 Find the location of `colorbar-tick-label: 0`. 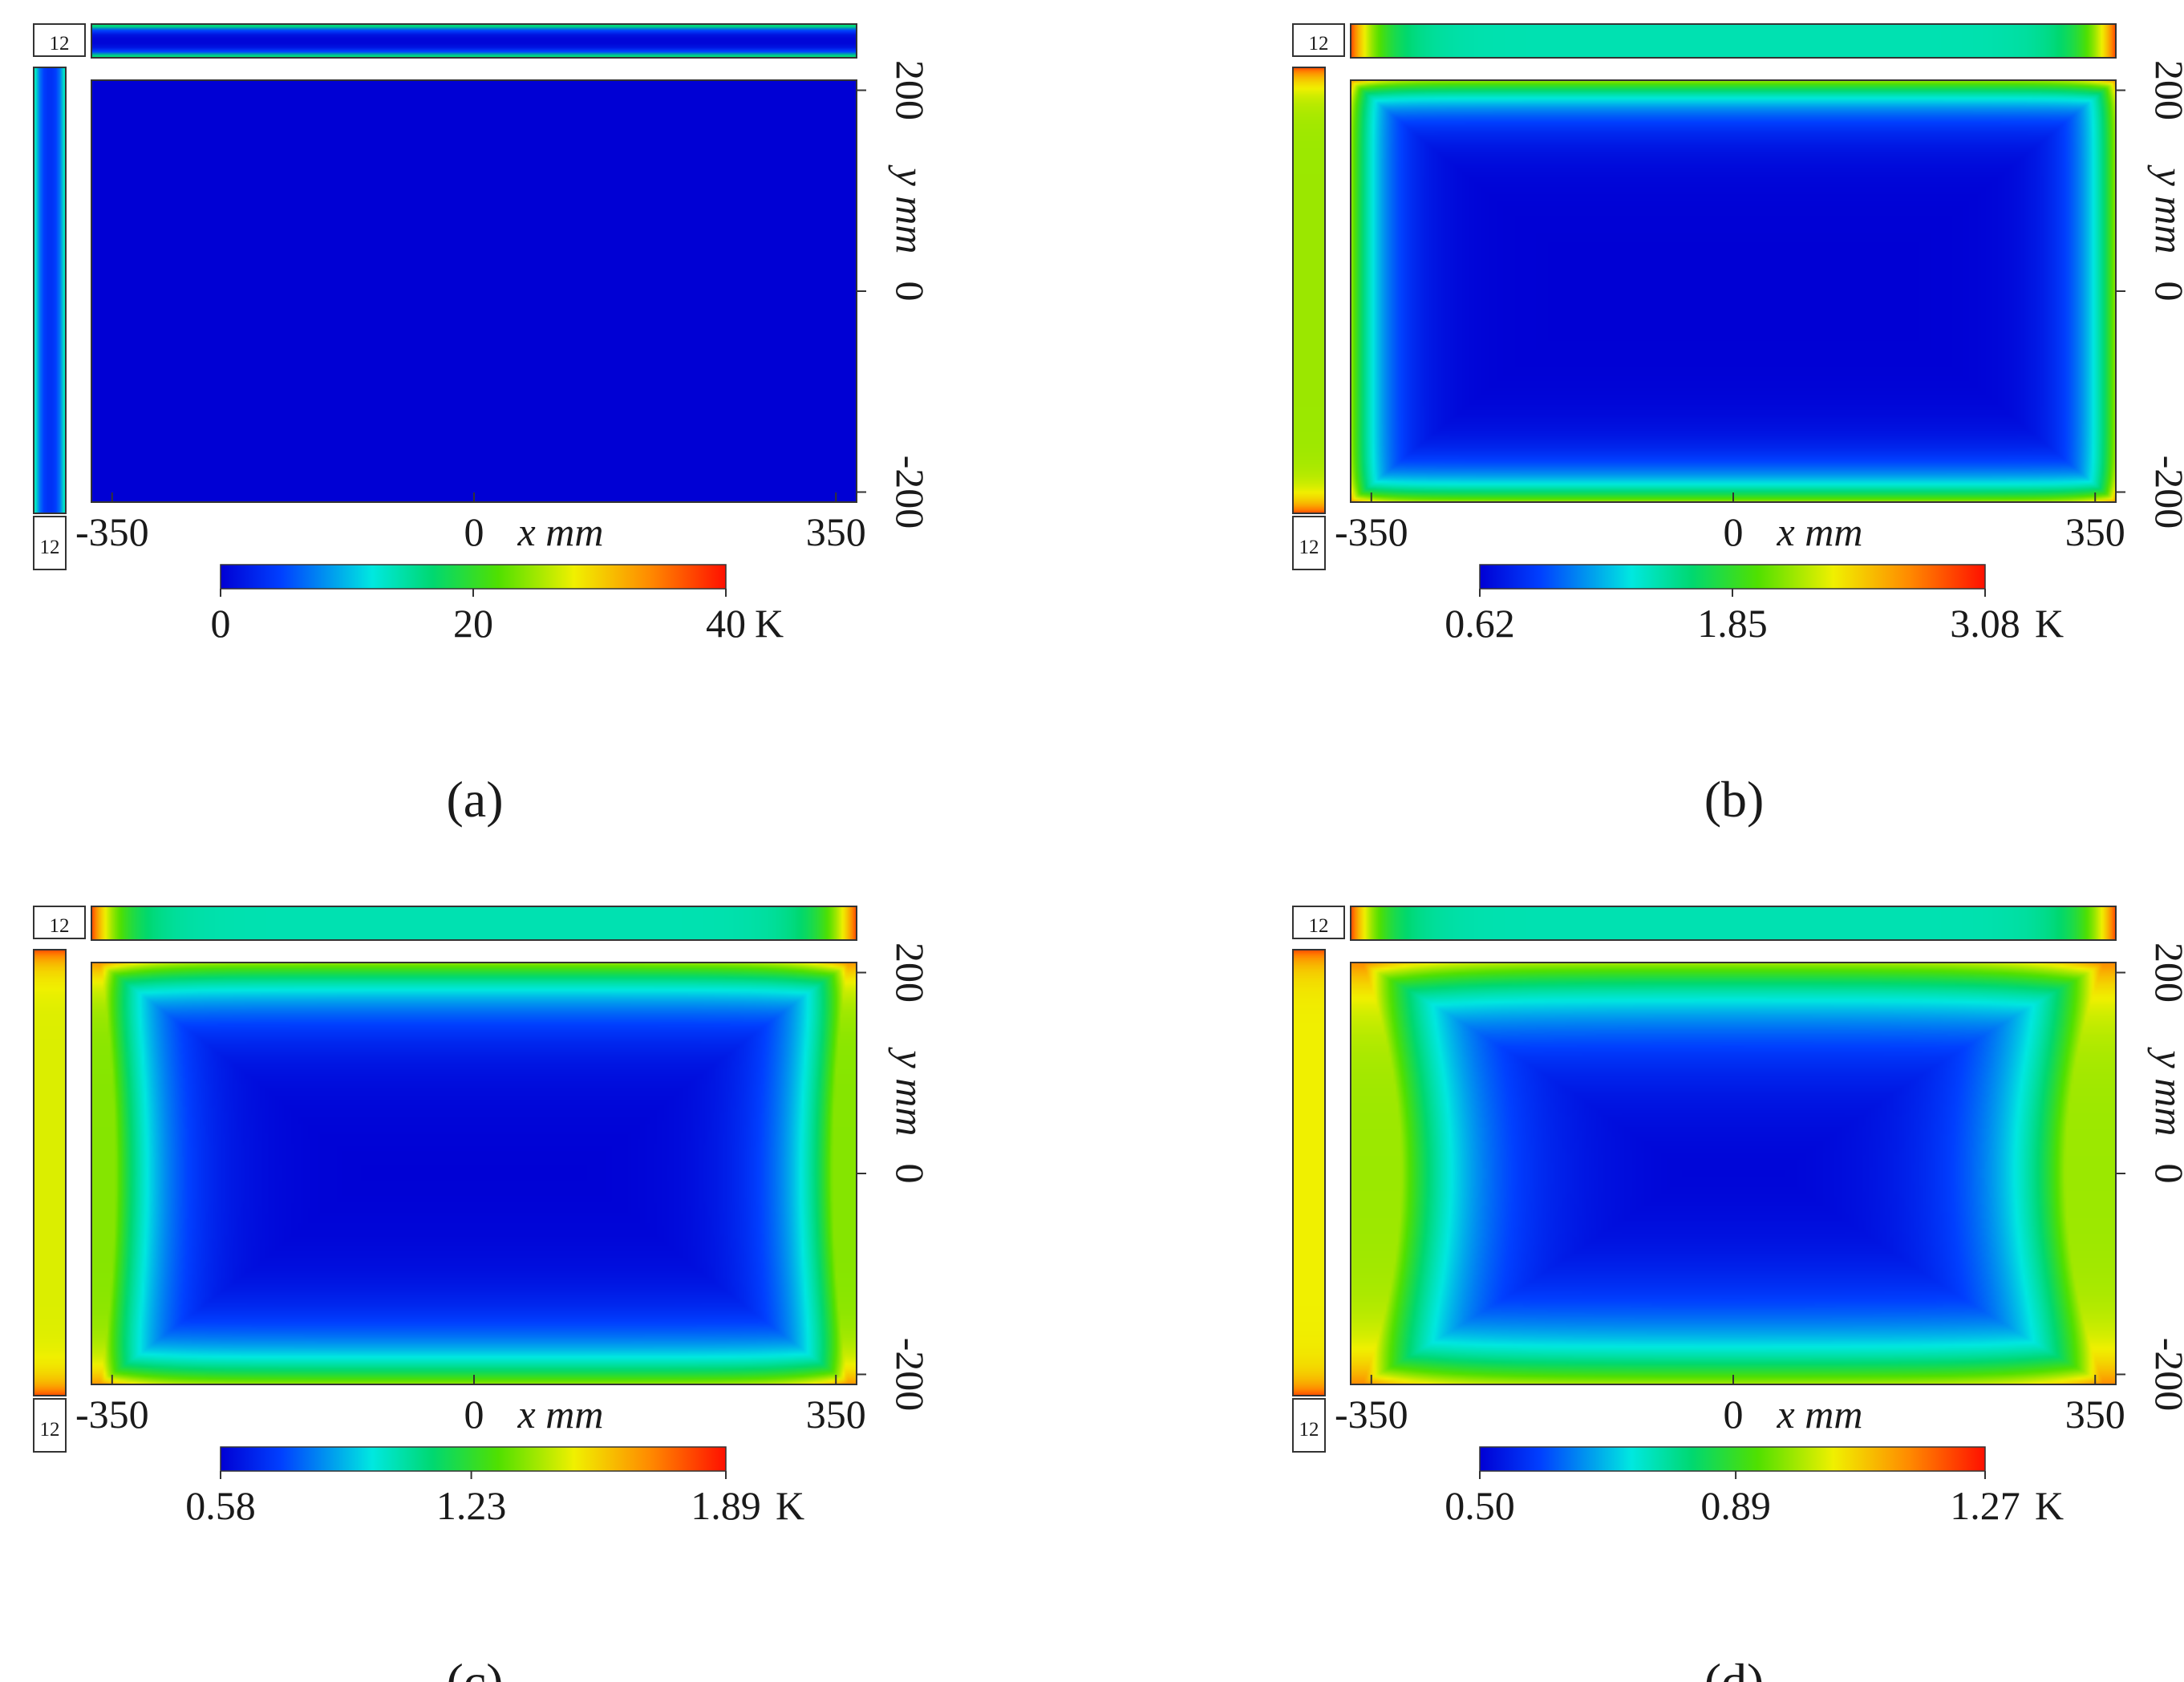

colorbar-tick-label: 0 is located at coordinates (221, 623).